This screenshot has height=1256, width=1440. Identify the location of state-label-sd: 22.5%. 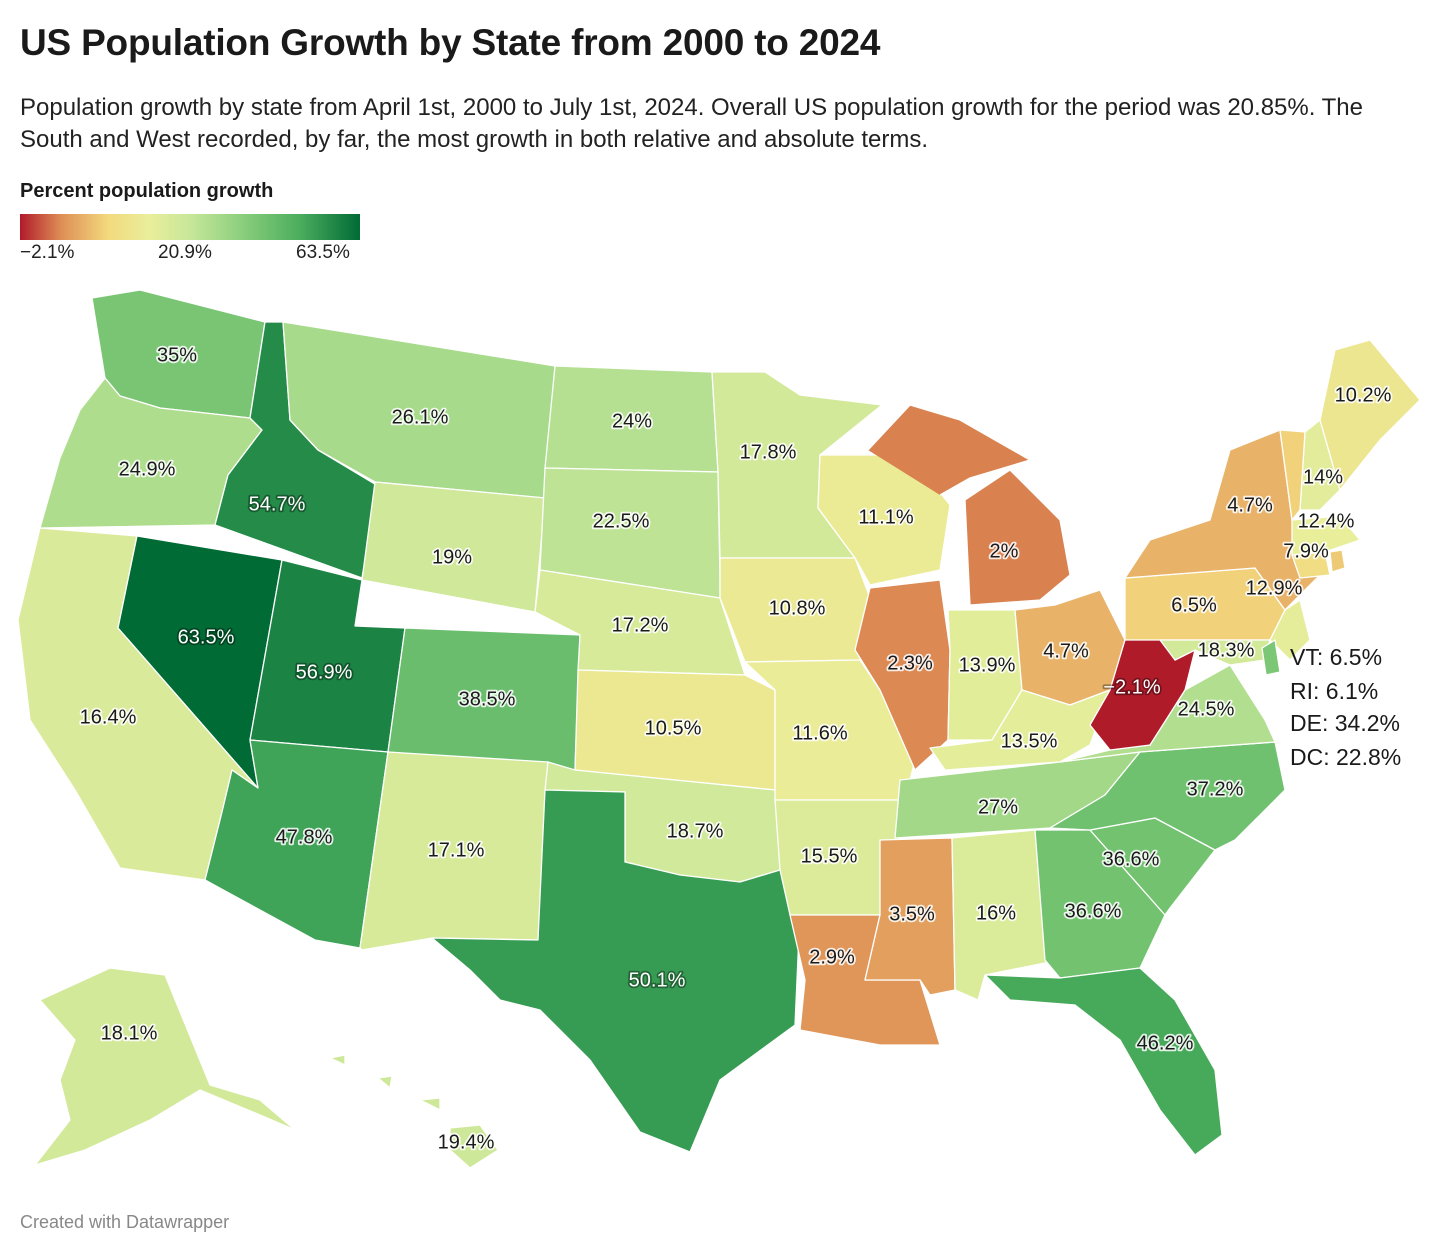
(621, 521).